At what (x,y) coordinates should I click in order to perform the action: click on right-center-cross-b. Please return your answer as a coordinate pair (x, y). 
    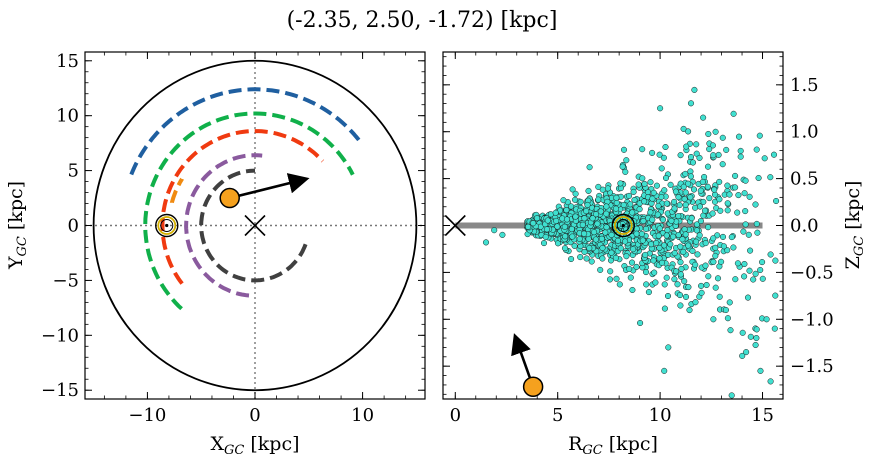
    Looking at the image, I should click on (455, 225).